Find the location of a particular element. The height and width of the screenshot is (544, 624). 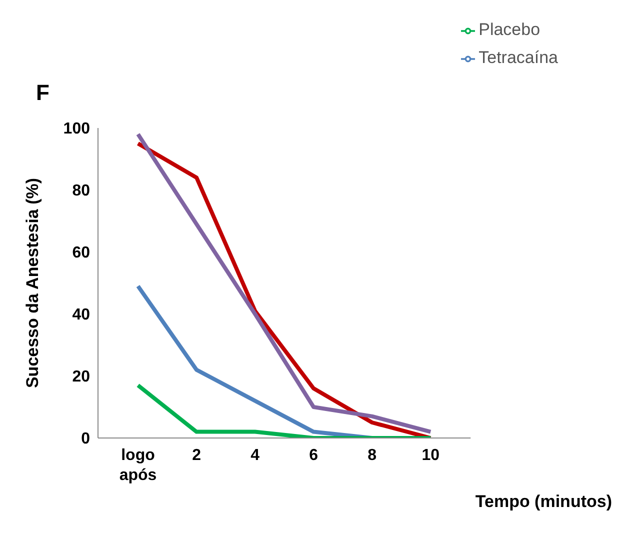

y-tick-label: 40 is located at coordinates (81, 315).